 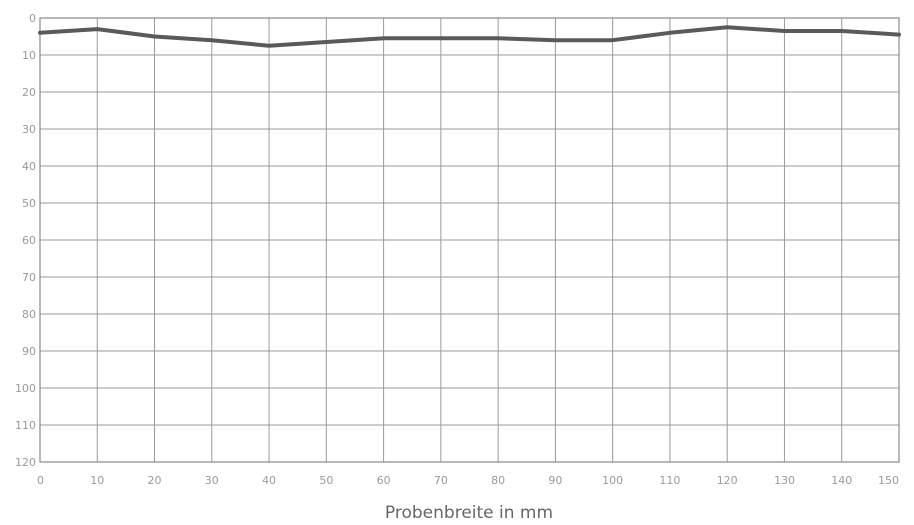 What do you see at coordinates (25, 462) in the screenshot?
I see `y-tick-label: 120` at bounding box center [25, 462].